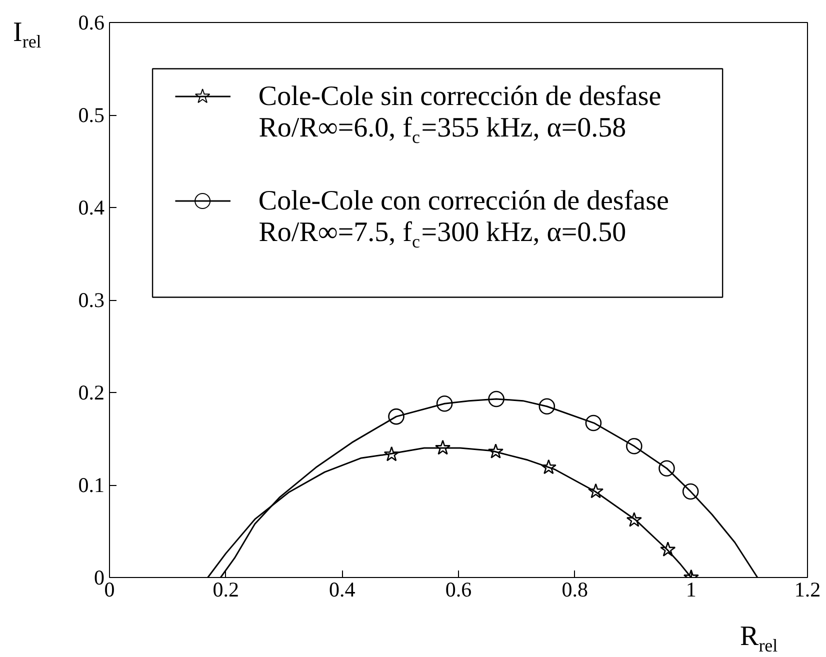  I want to click on x-tick-label: 1, so click(691, 590).